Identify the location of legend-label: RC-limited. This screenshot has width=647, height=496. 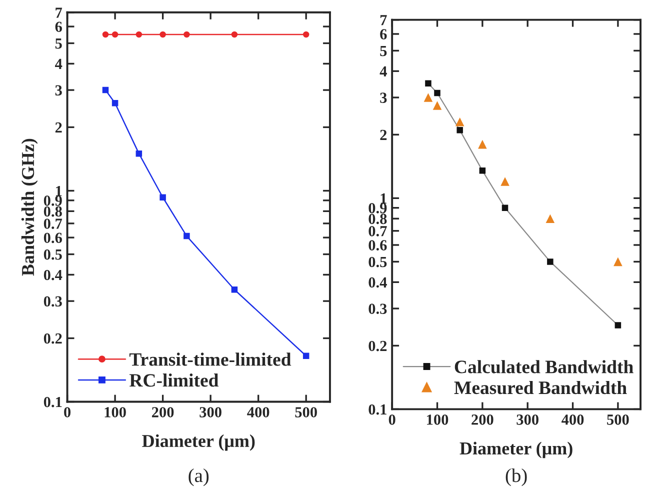
(174, 380).